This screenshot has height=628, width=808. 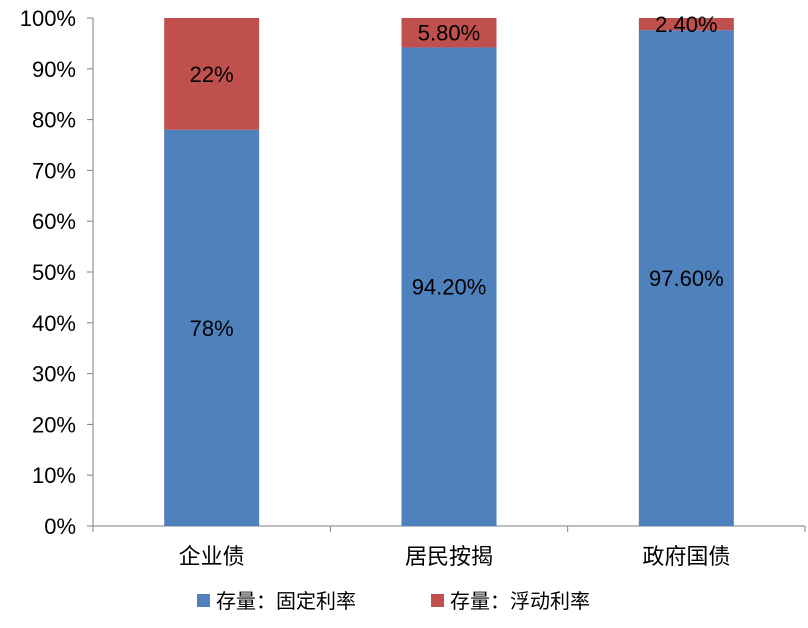 I want to click on y-tick-label: 100%, so click(x=48, y=18).